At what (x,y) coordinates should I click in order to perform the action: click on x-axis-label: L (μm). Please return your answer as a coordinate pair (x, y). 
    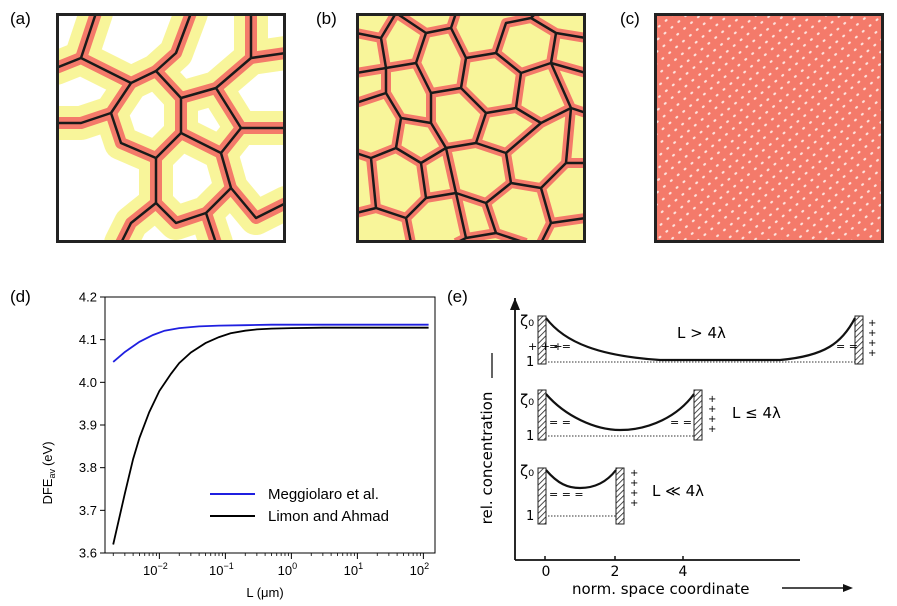
    Looking at the image, I should click on (264, 592).